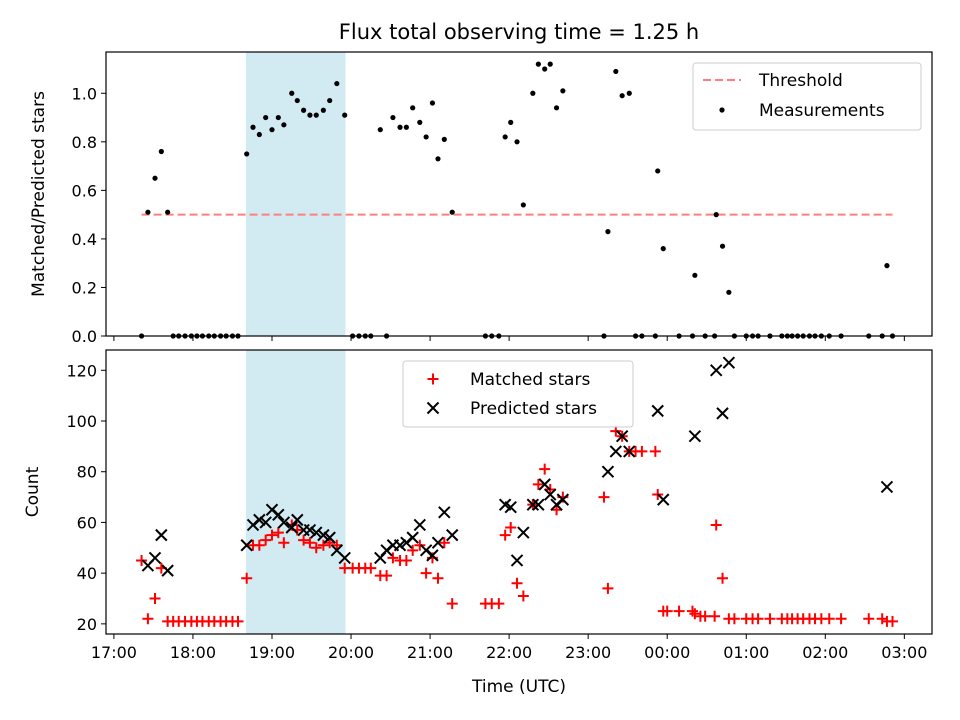  What do you see at coordinates (81, 370) in the screenshot?
I see `y-tick-label: 120` at bounding box center [81, 370].